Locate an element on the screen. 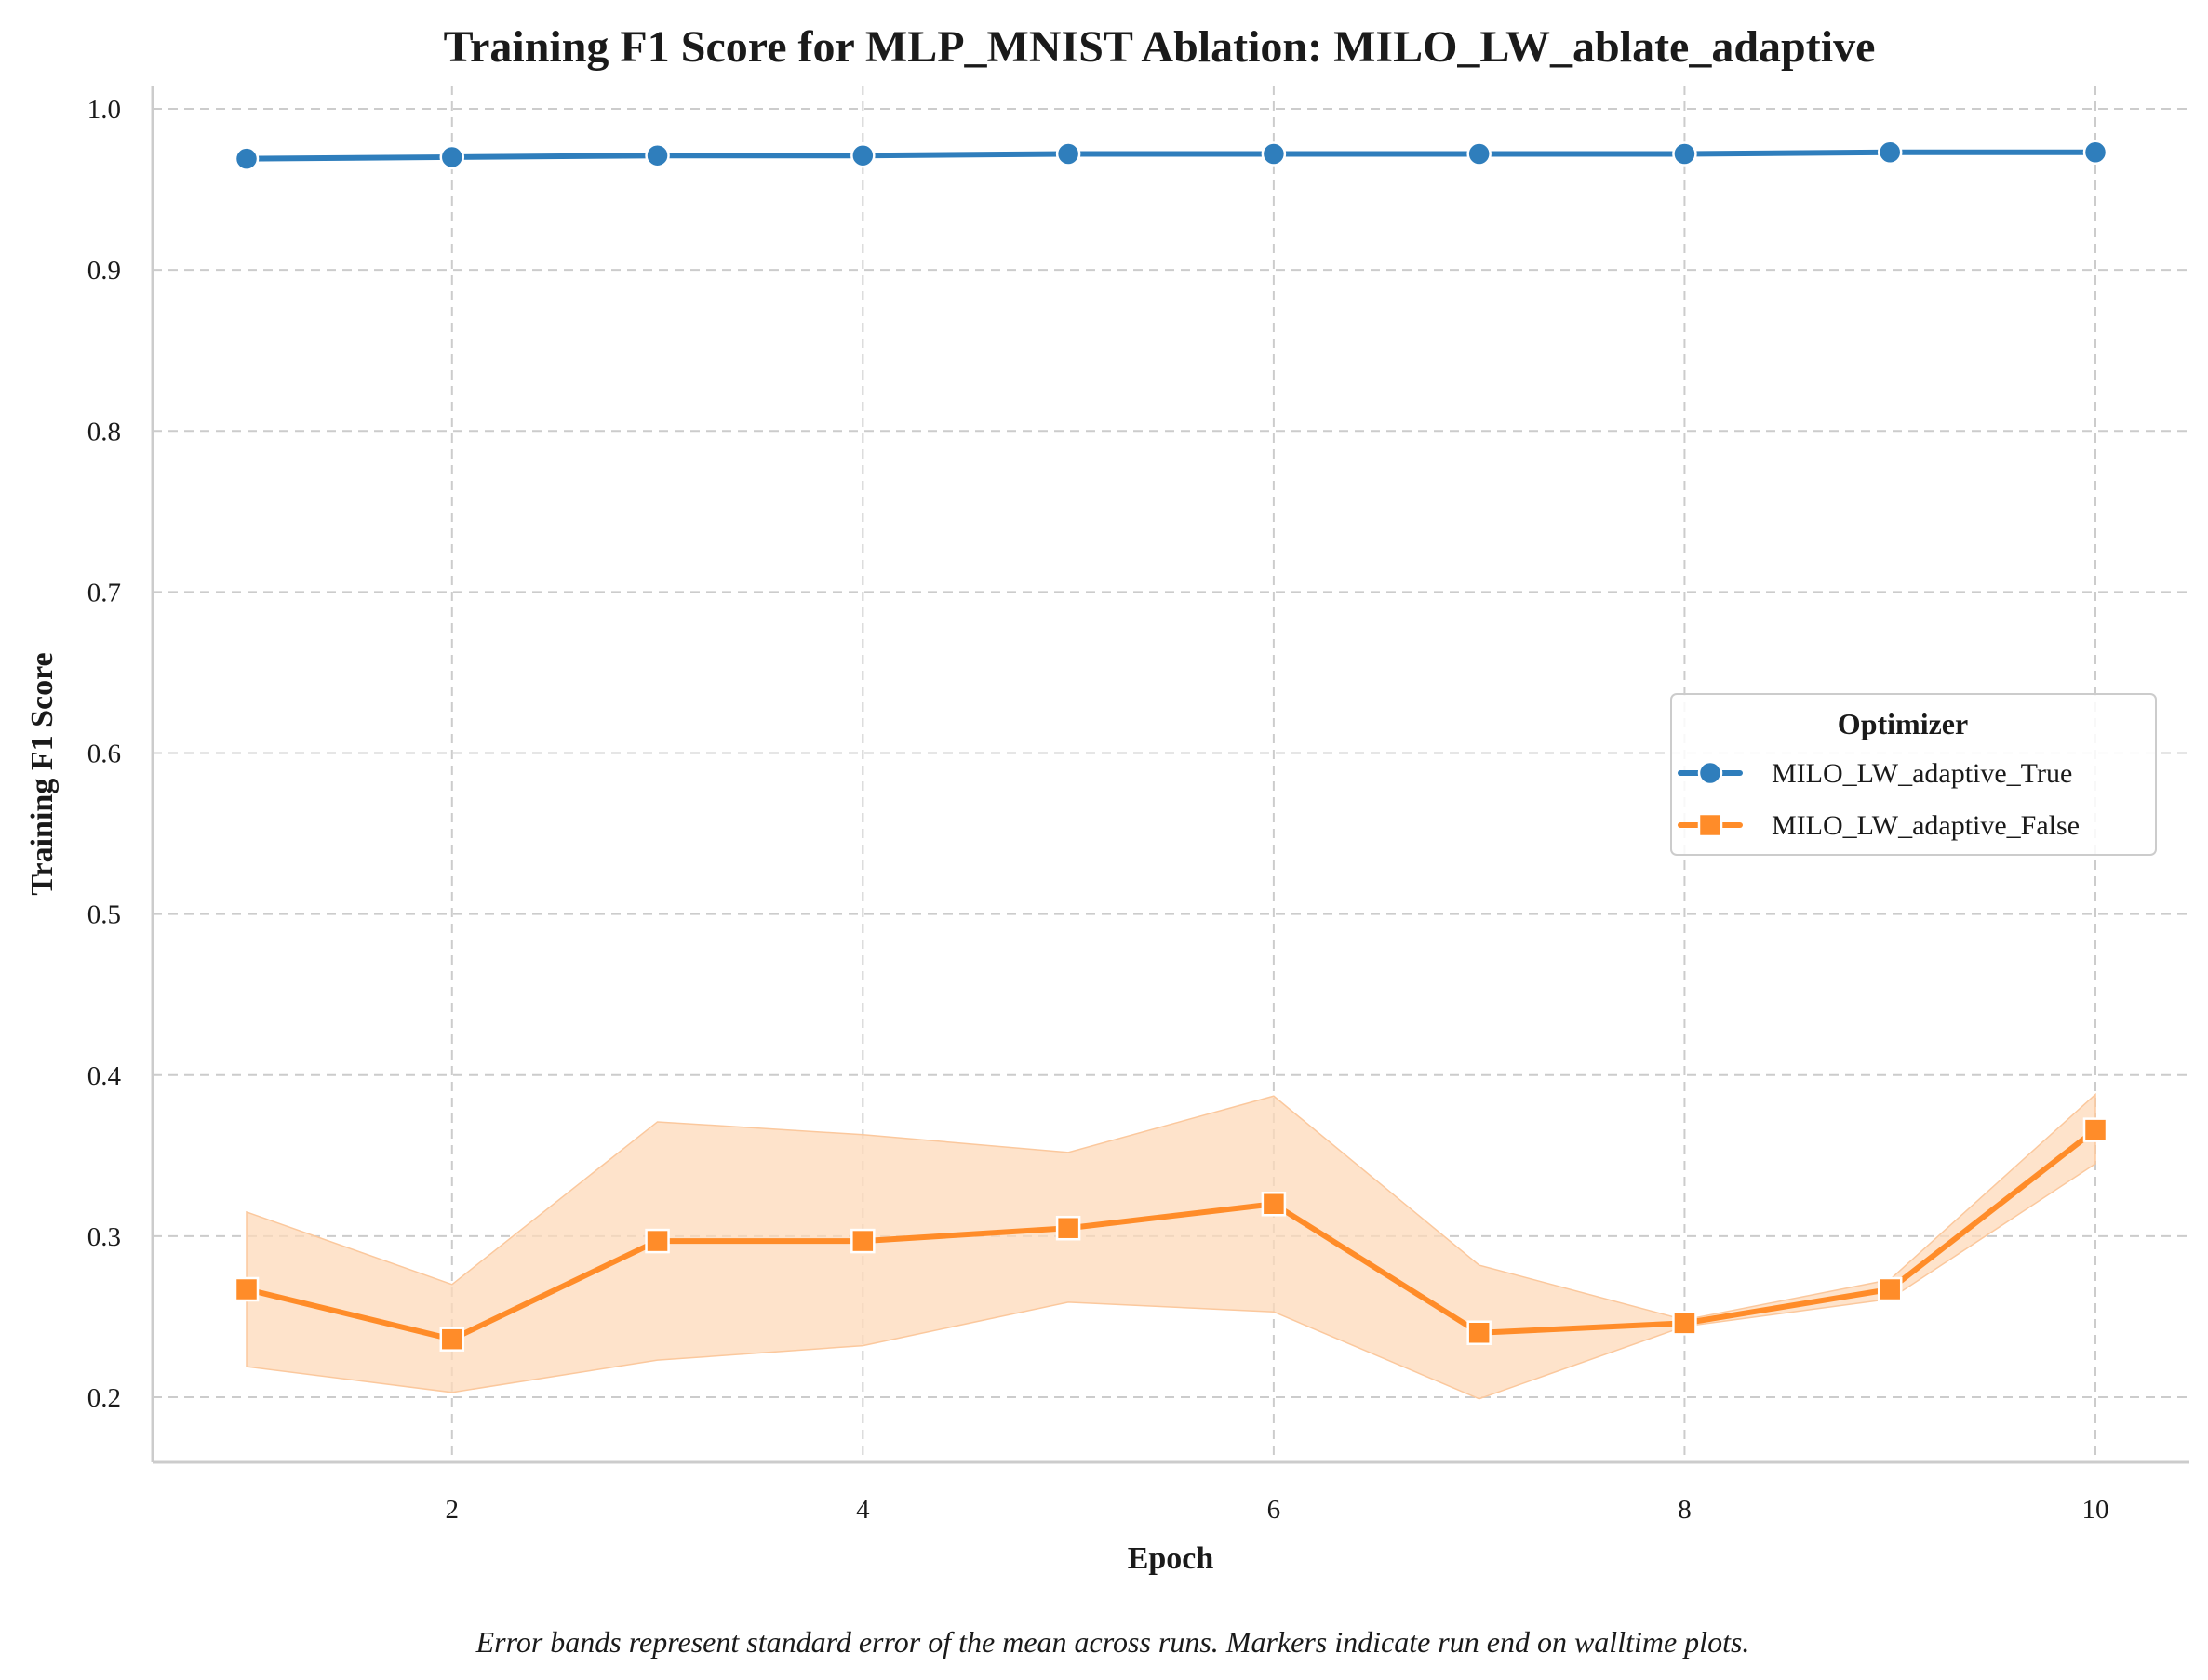  y-tick-label: 0.9 is located at coordinates (104, 271).